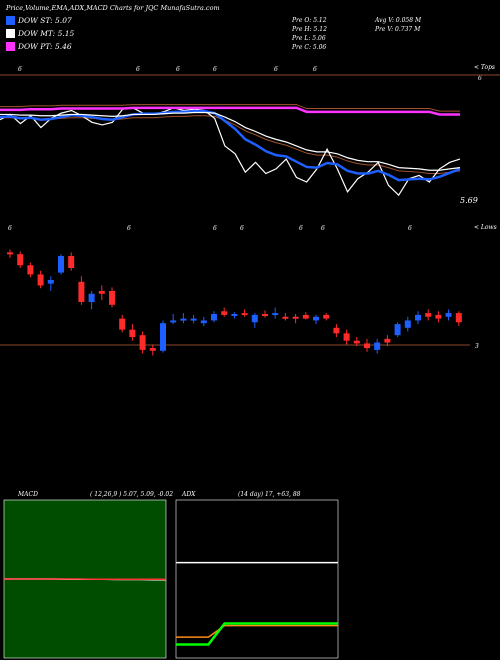 The image size is (500, 660). I want to click on legend-dow-st: DOW ST: 5.07, so click(39, 20).